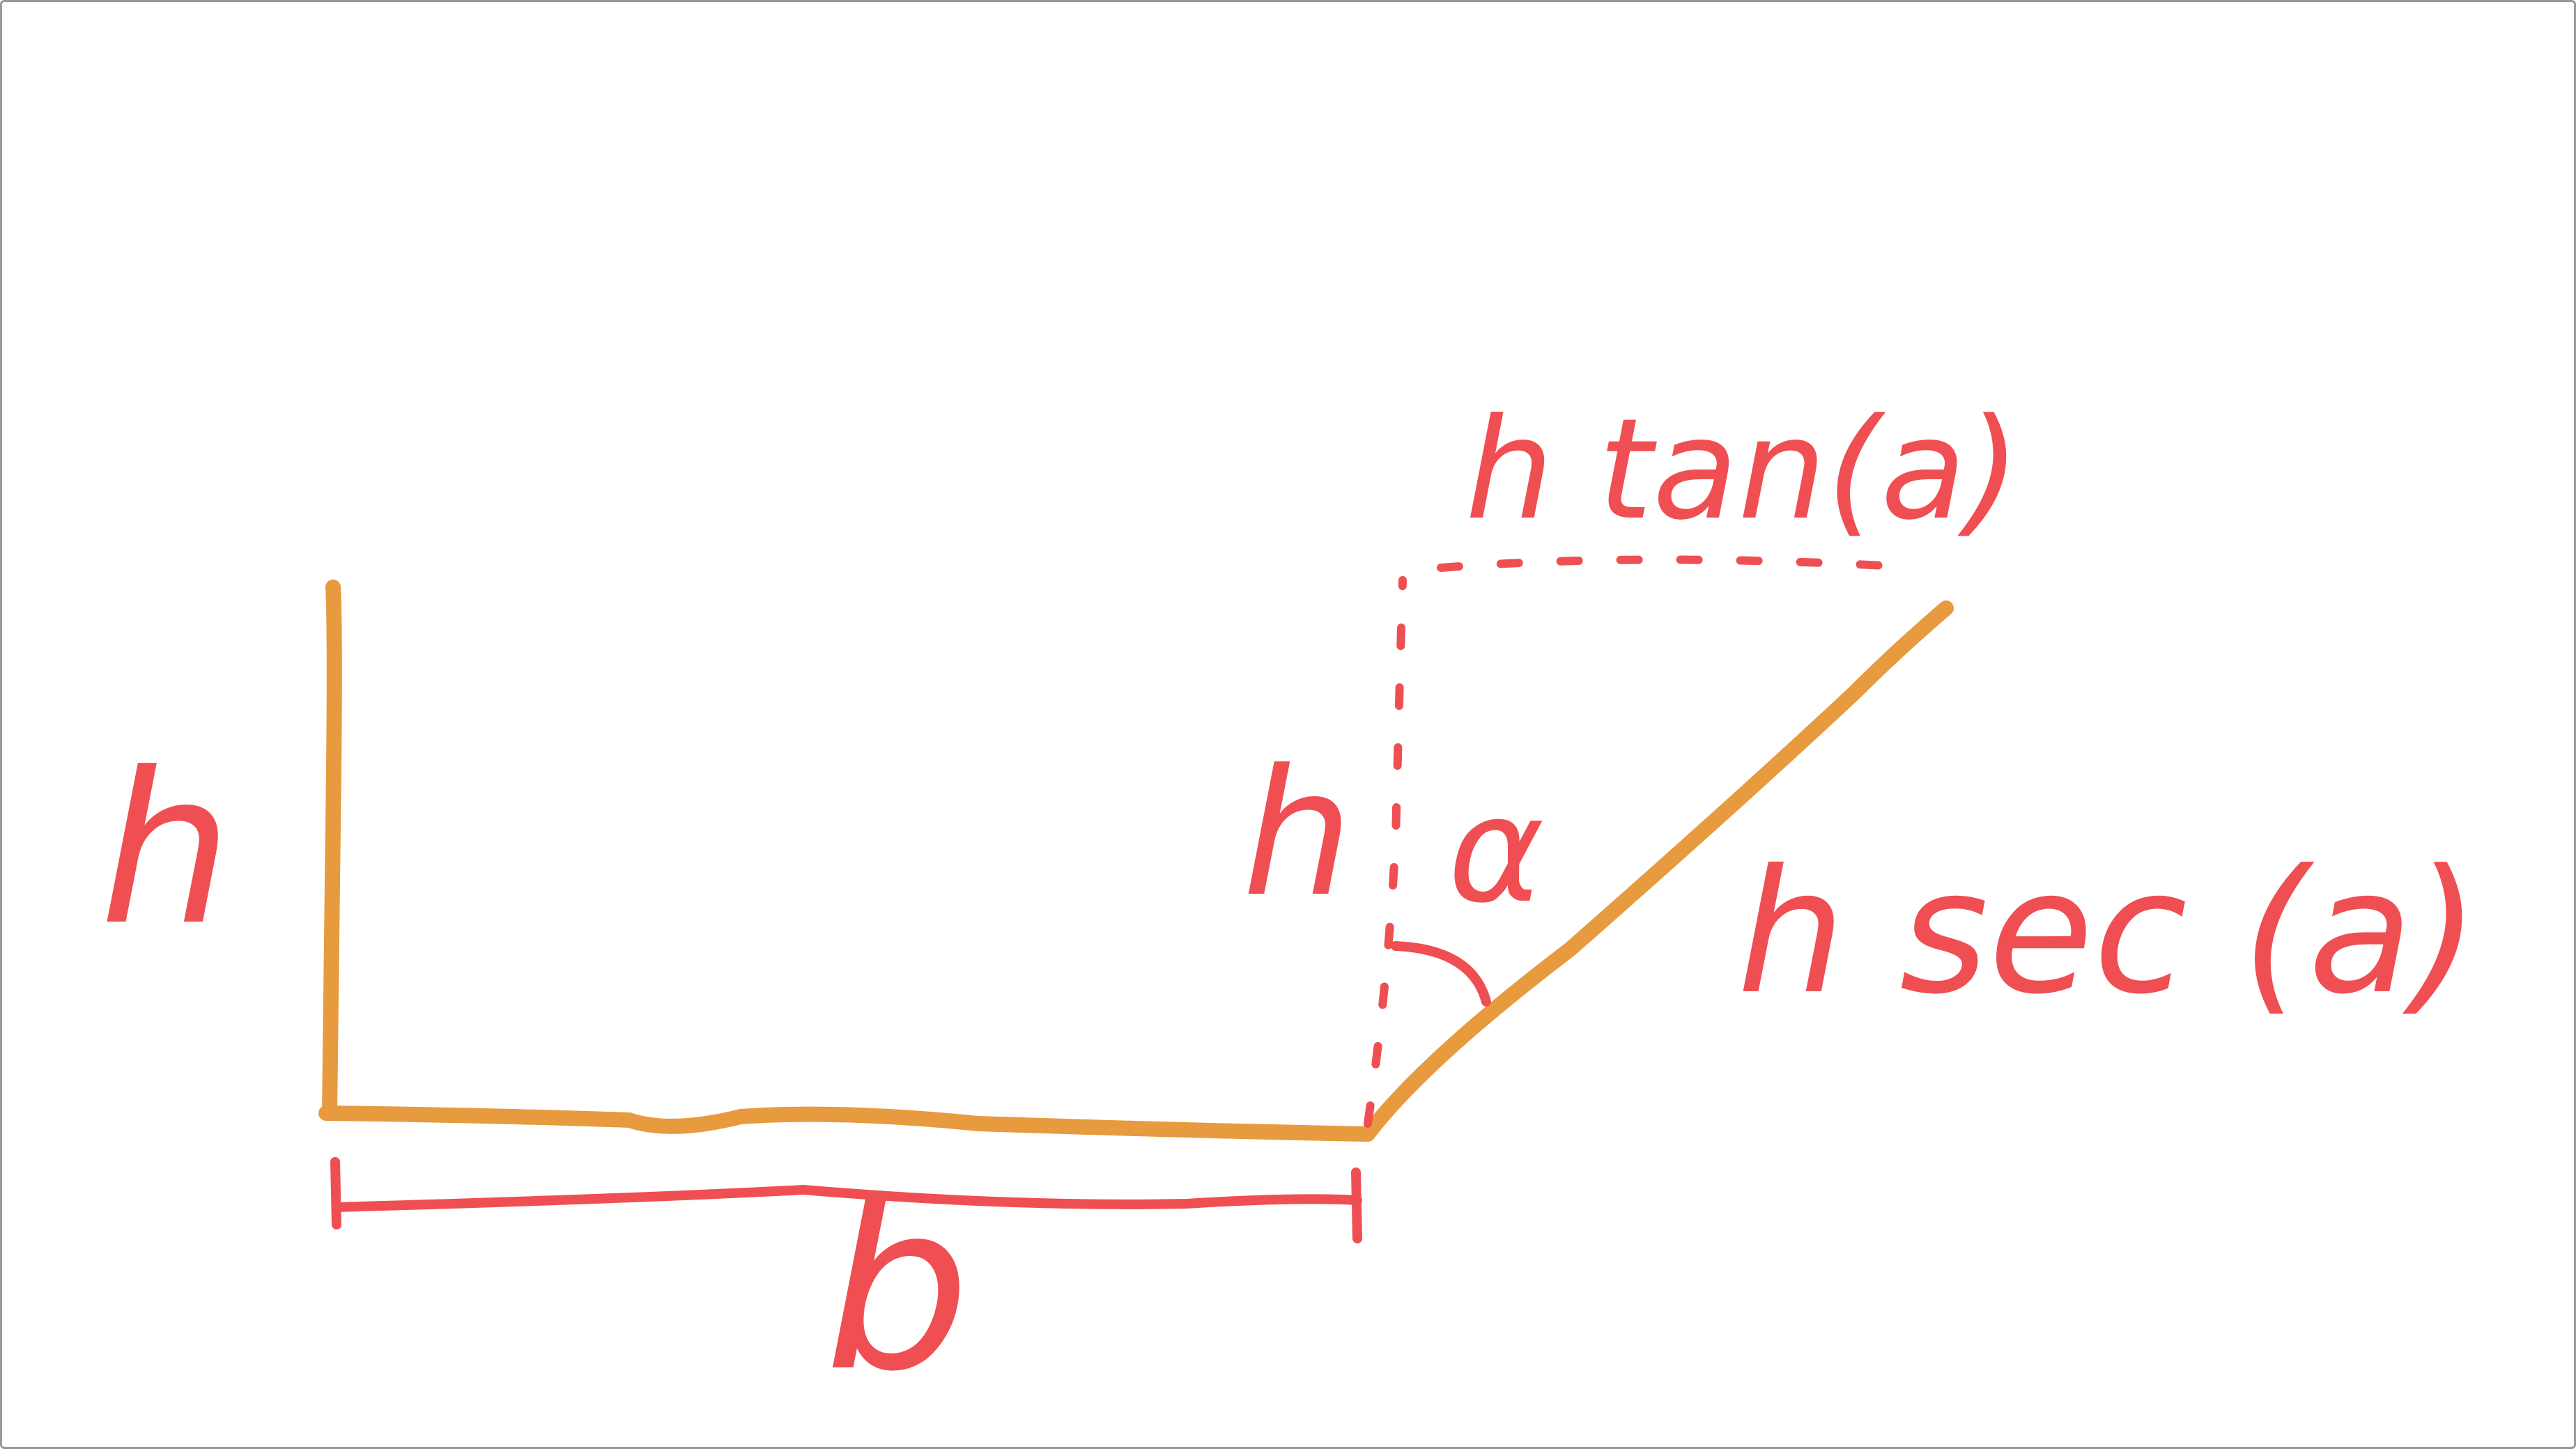 This screenshot has height=1451, width=2576. What do you see at coordinates (332, 850) in the screenshot?
I see `left-wall-line` at bounding box center [332, 850].